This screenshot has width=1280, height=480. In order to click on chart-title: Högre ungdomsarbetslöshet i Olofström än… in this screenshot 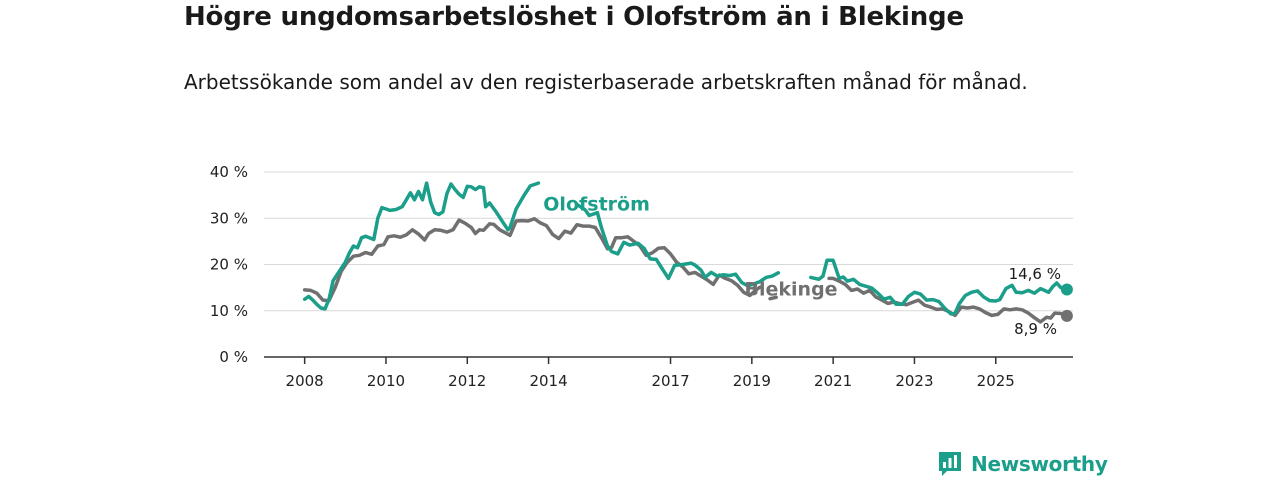, I will do `click(574, 17)`.